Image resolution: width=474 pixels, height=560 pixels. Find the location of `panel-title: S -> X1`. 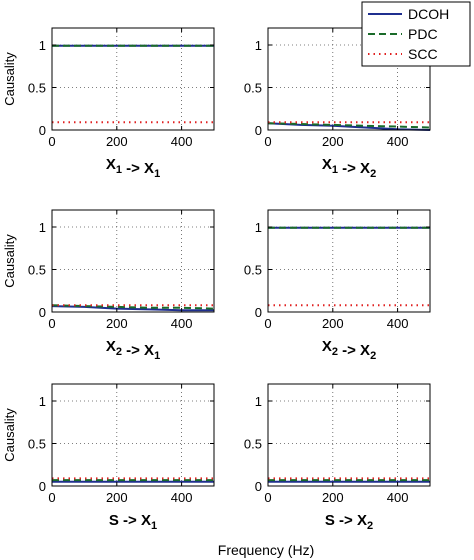

panel-title: S -> X1 is located at coordinates (133, 522).